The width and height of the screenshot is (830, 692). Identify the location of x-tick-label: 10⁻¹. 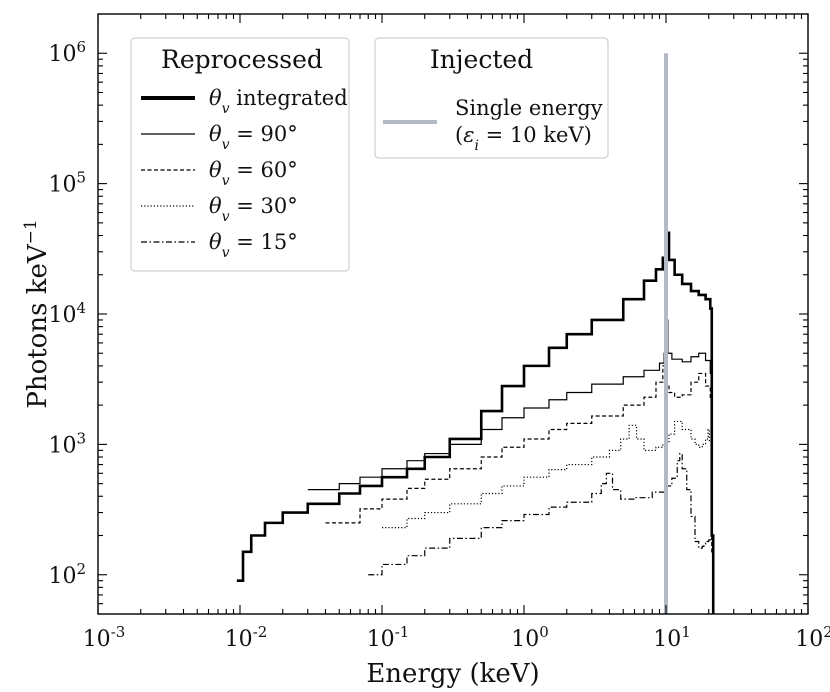
(388, 637).